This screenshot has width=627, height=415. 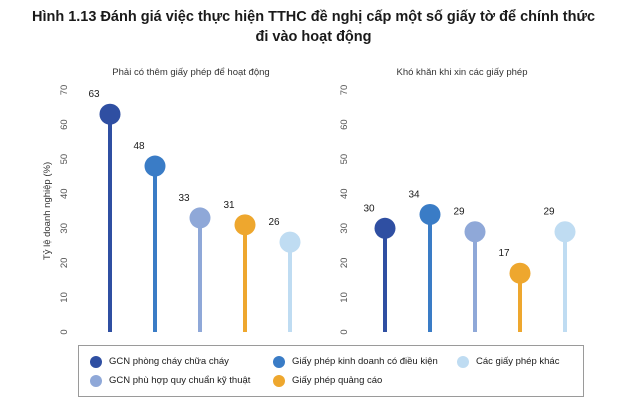 What do you see at coordinates (279, 381) in the screenshot?
I see `legend-marker-quang-cao` at bounding box center [279, 381].